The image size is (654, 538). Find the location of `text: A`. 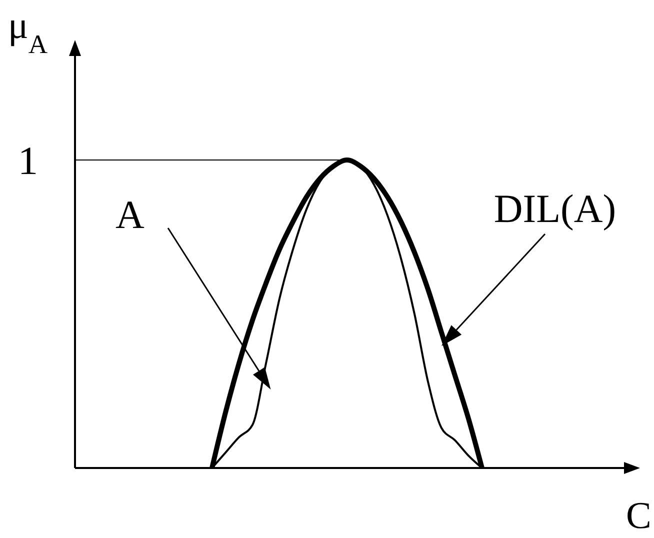

text: A is located at coordinates (130, 214).